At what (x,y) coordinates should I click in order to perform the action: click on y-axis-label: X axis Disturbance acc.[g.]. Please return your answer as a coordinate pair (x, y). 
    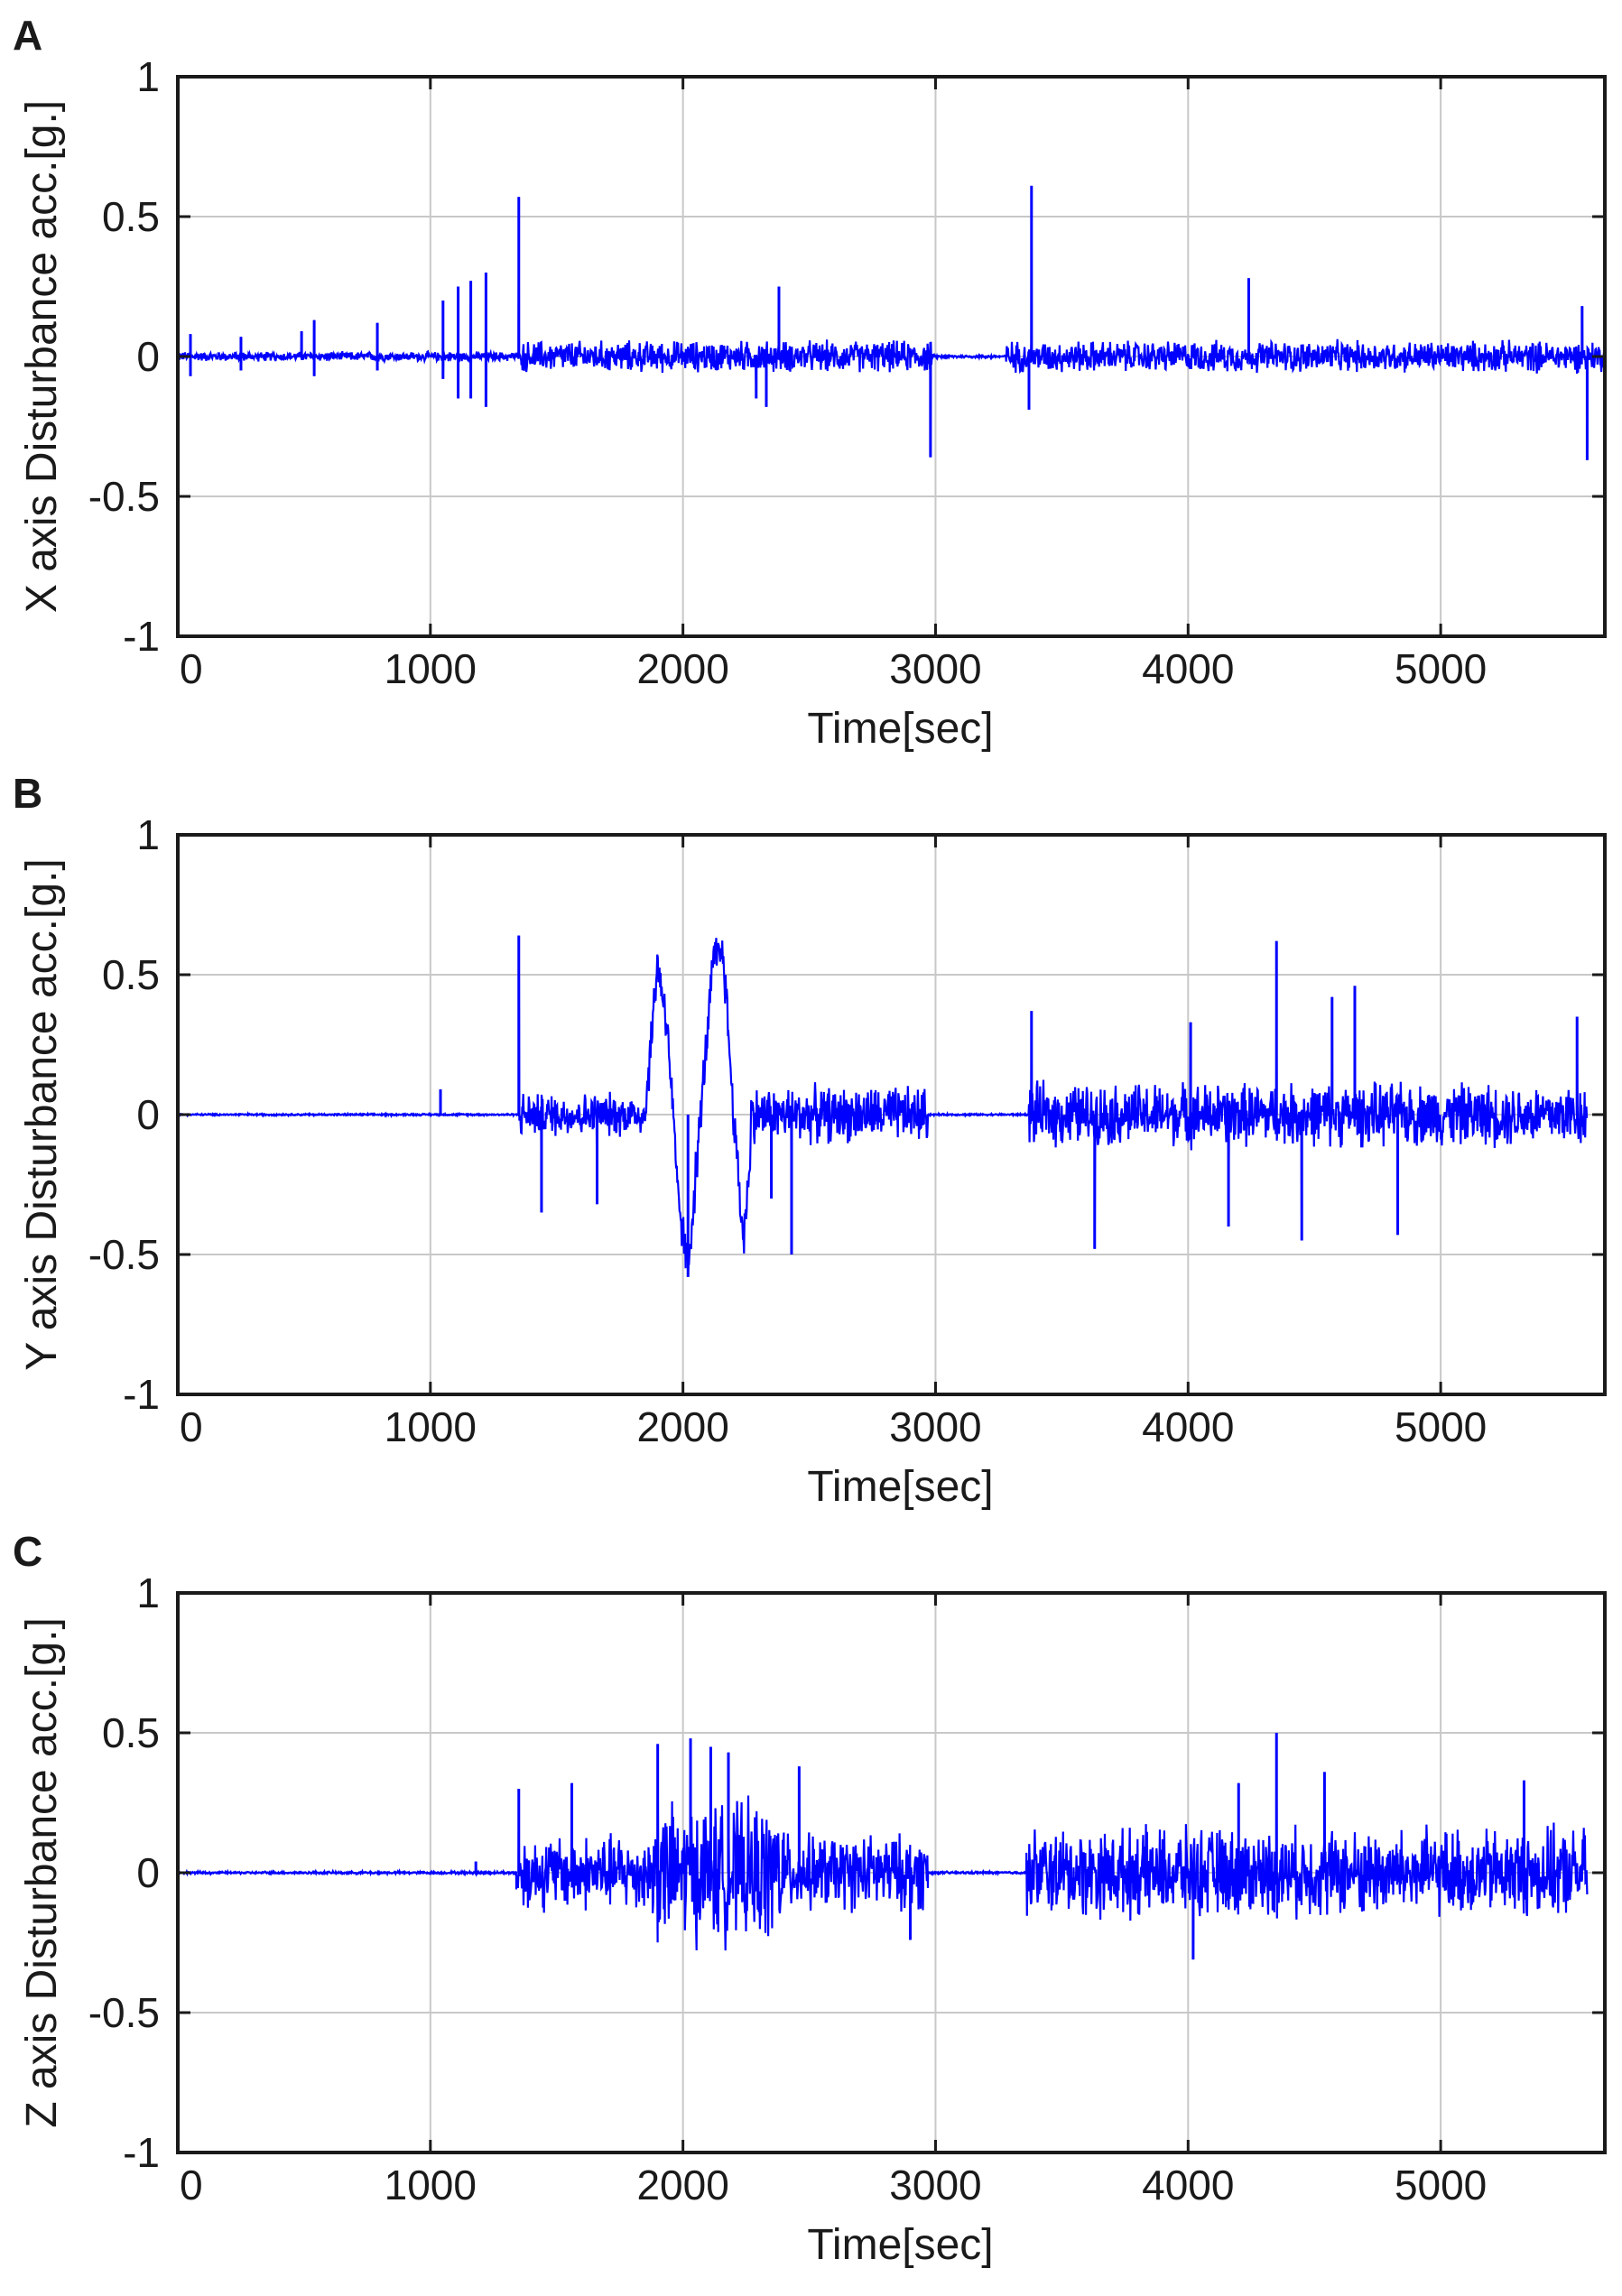
    Looking at the image, I should click on (42, 357).